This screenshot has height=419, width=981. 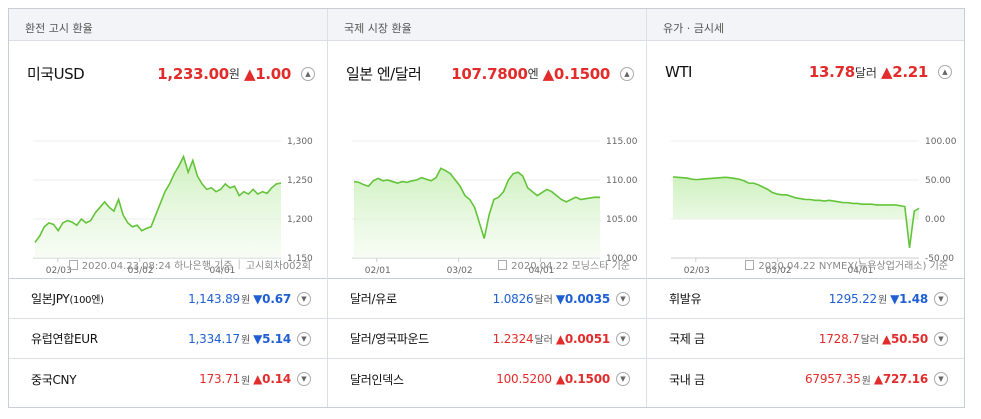 I want to click on quote-value: 13.78, so click(x=831, y=72).